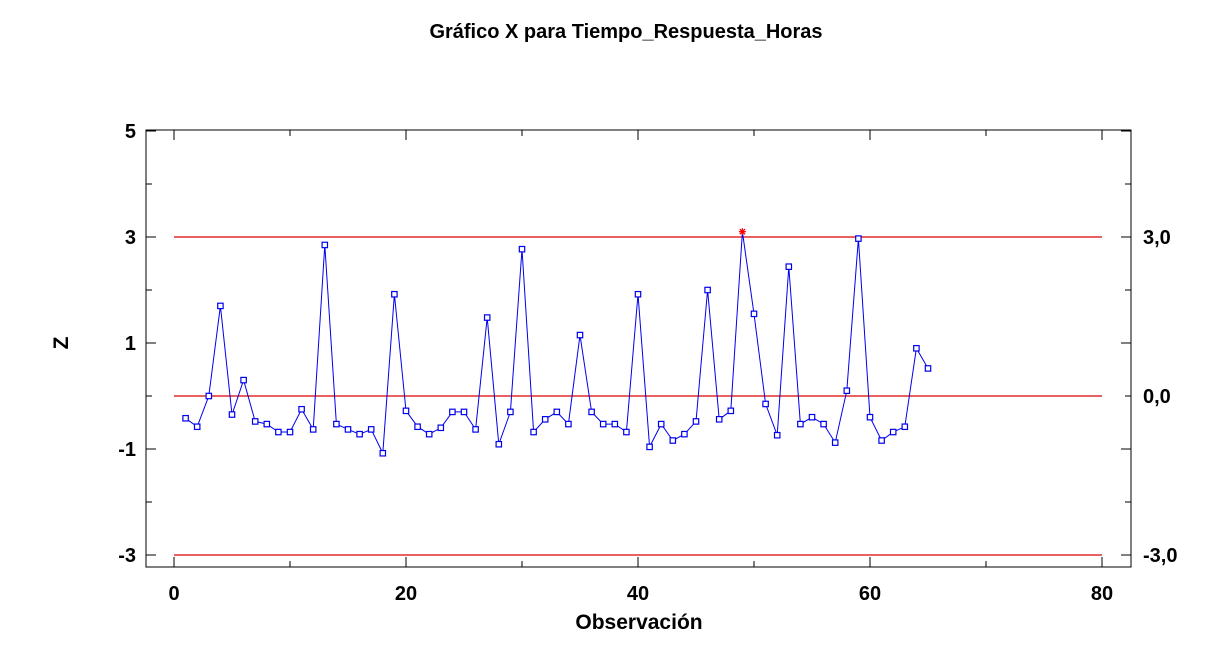 The image size is (1207, 652). Describe the element at coordinates (127, 556) in the screenshot. I see `y-tick-label: -3` at that location.